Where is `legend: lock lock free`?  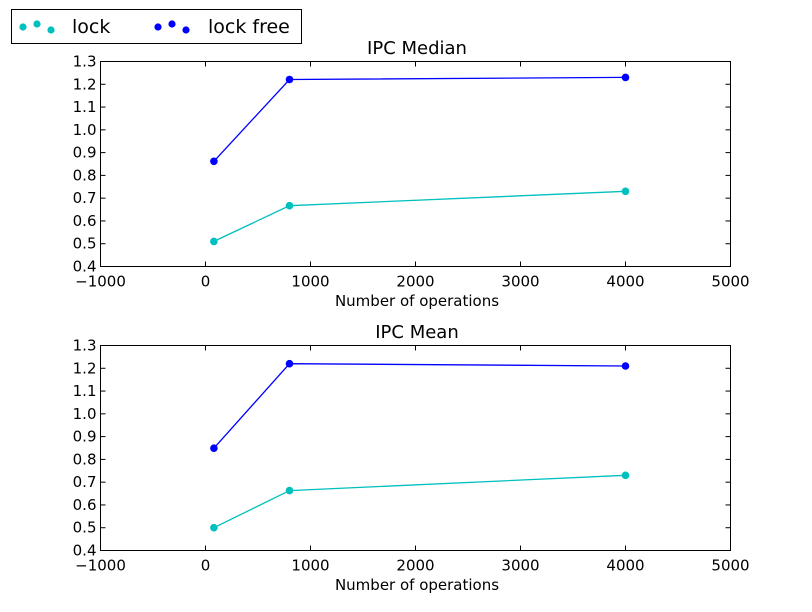
legend: lock lock free is located at coordinates (156, 26).